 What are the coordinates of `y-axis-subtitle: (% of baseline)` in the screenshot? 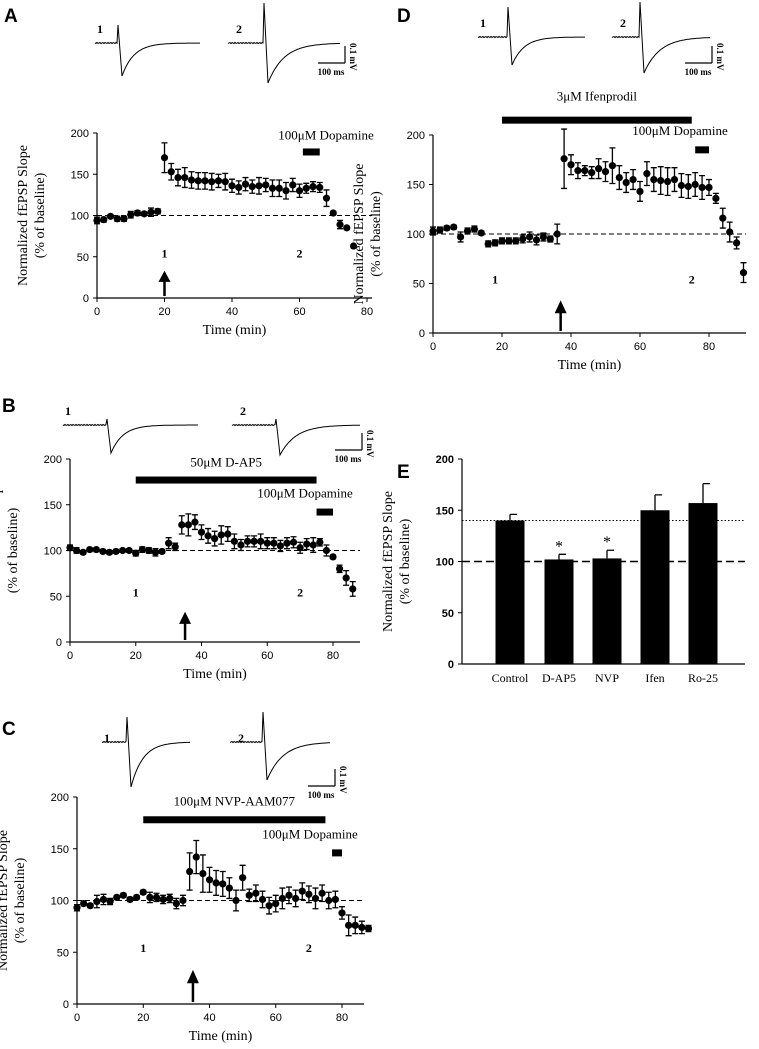 It's located at (405, 561).